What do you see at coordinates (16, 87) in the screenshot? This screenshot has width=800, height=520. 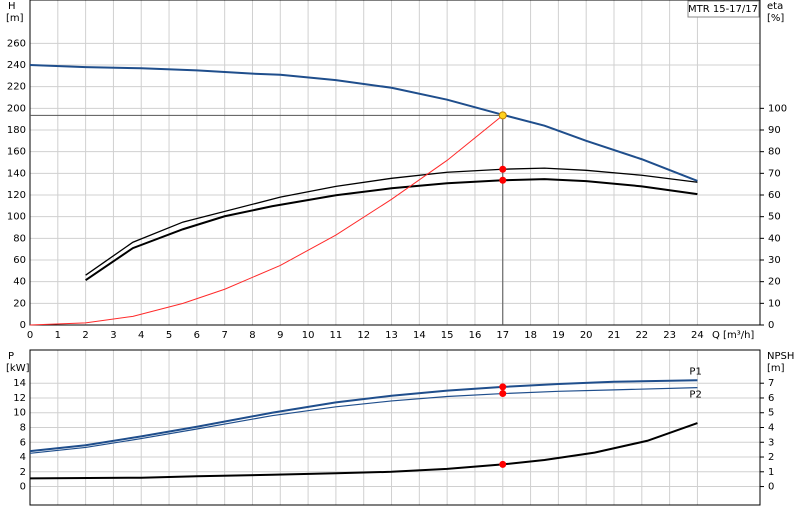 I see `y-tick-label: 220` at bounding box center [16, 87].